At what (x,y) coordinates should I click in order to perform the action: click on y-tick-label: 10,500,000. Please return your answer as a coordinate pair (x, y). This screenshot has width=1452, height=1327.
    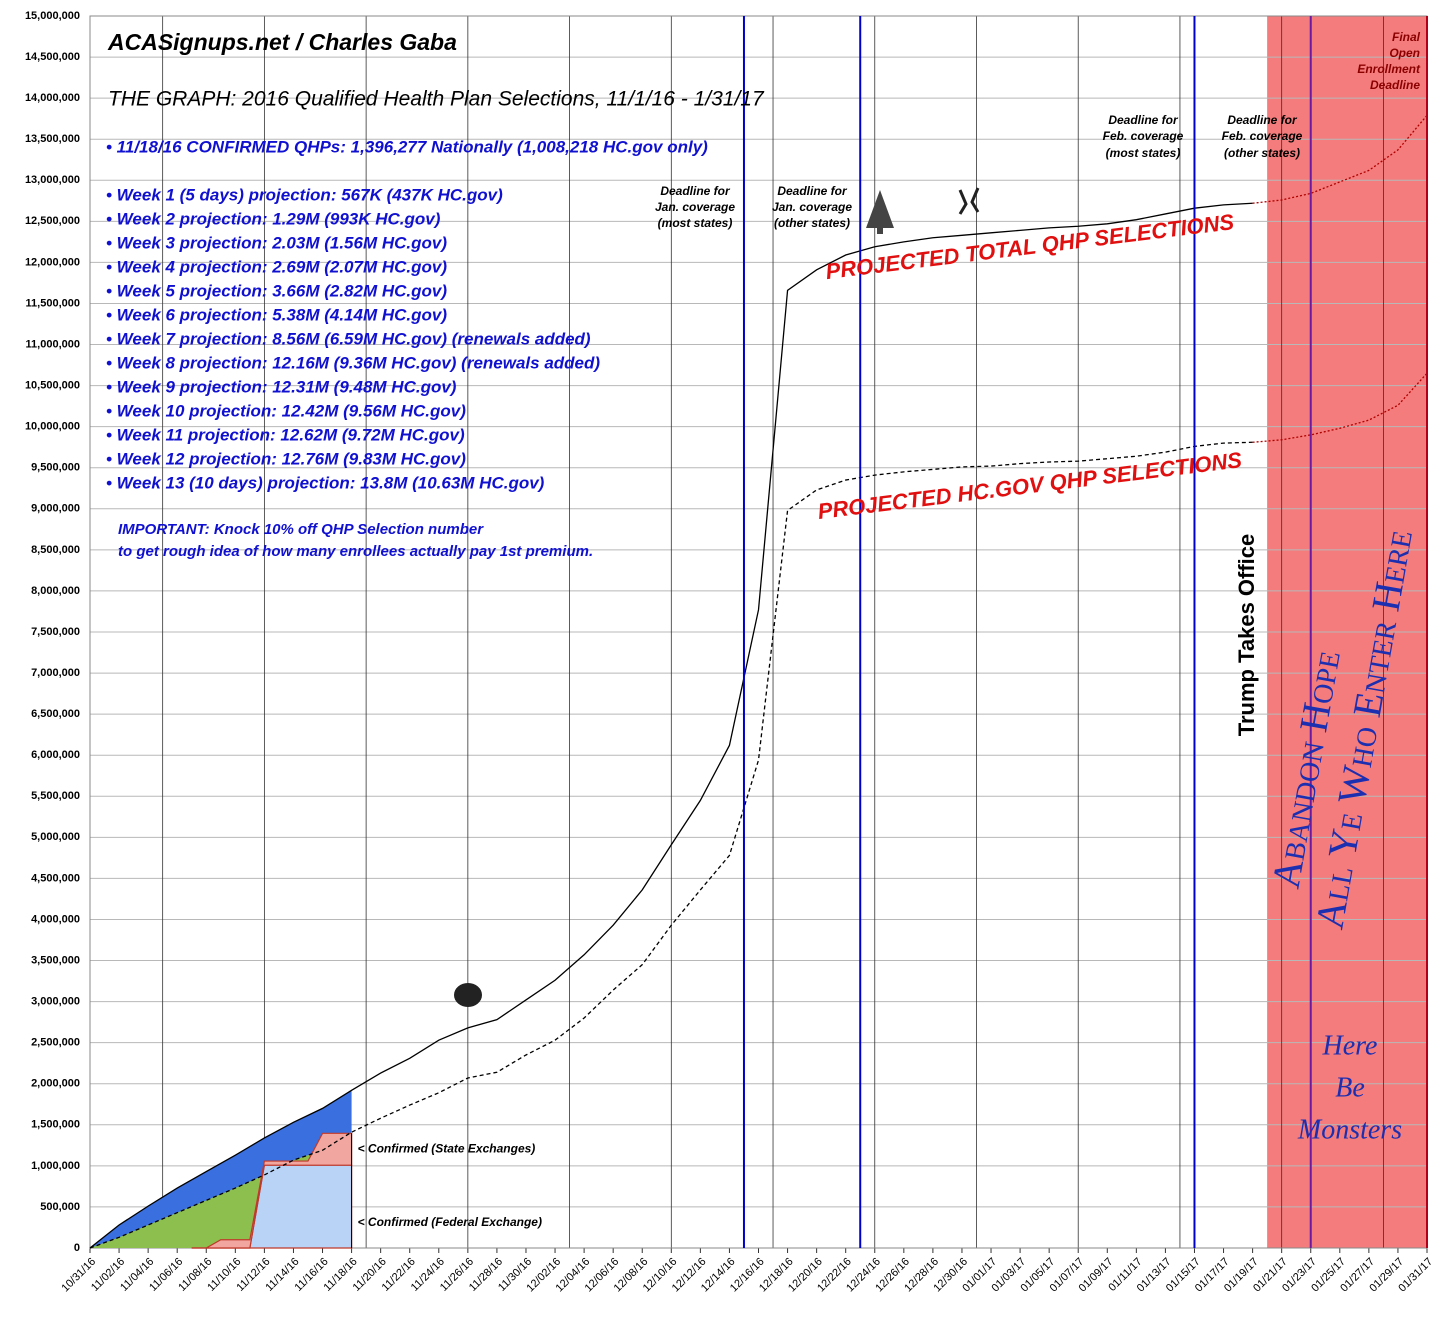
    Looking at the image, I should click on (52, 386).